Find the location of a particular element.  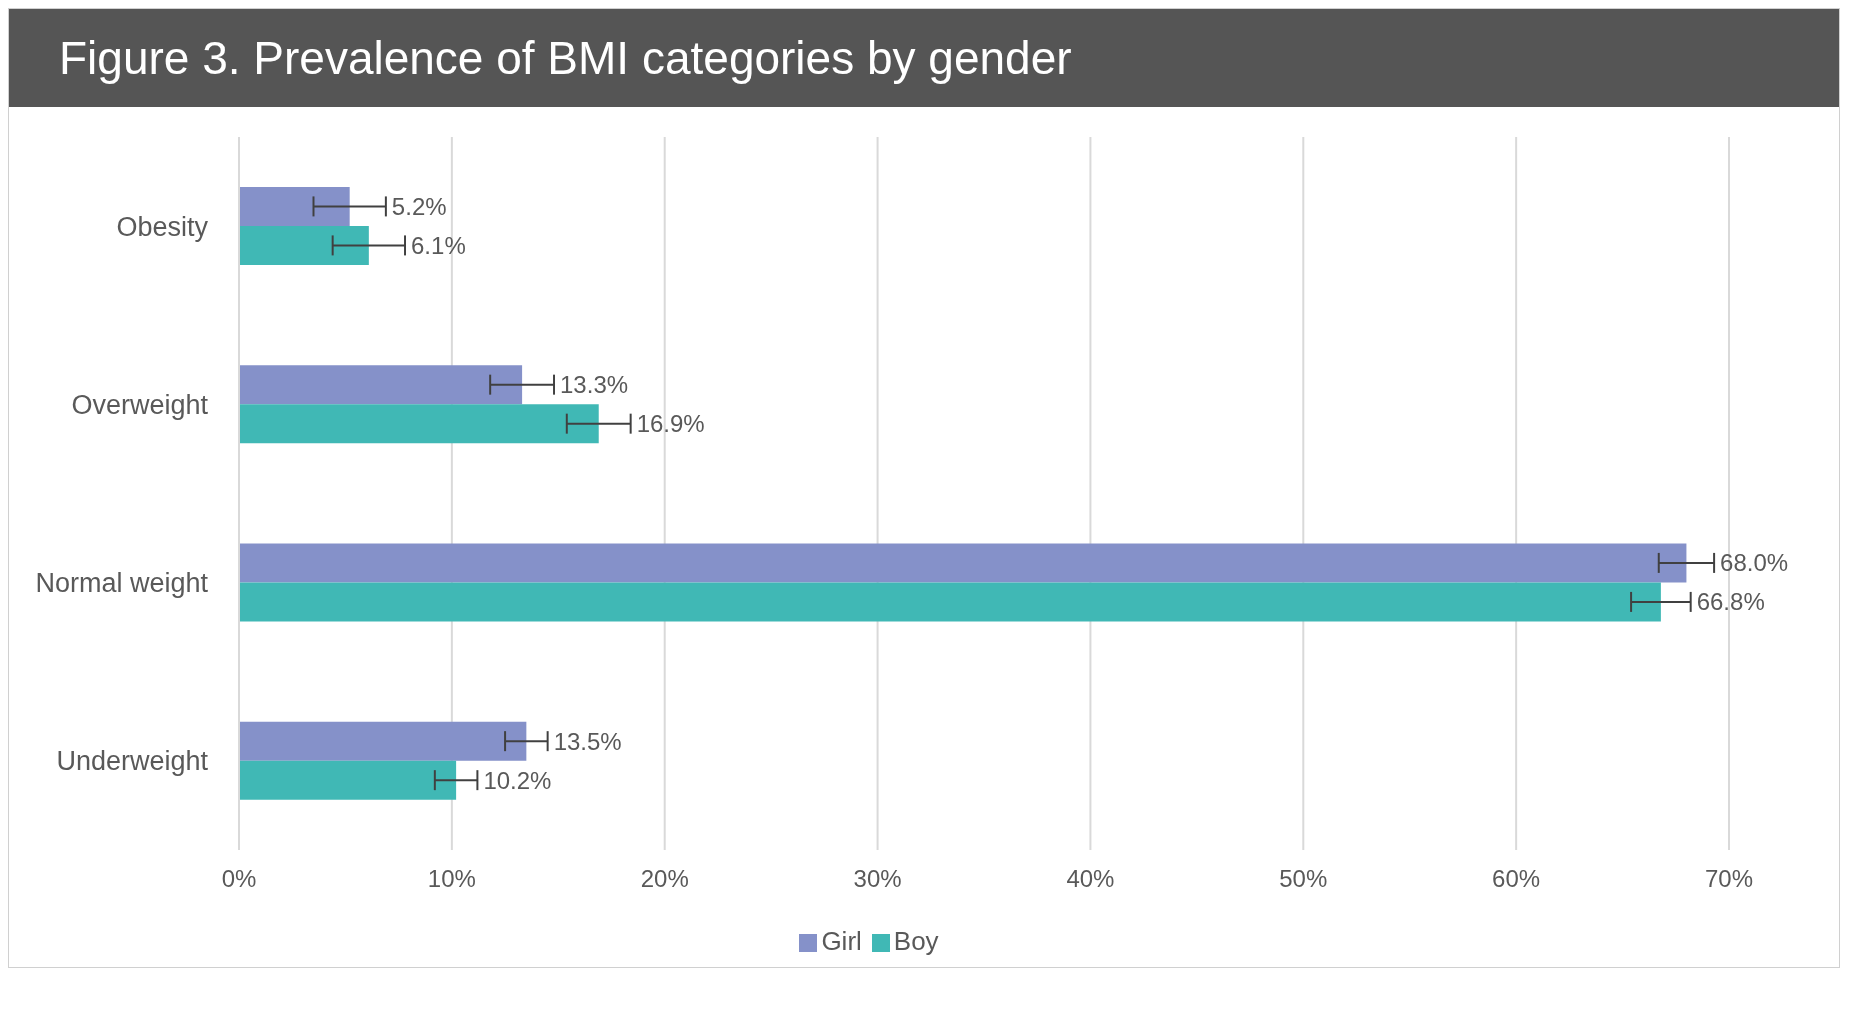

data-label: 68.0% is located at coordinates (1754, 563).